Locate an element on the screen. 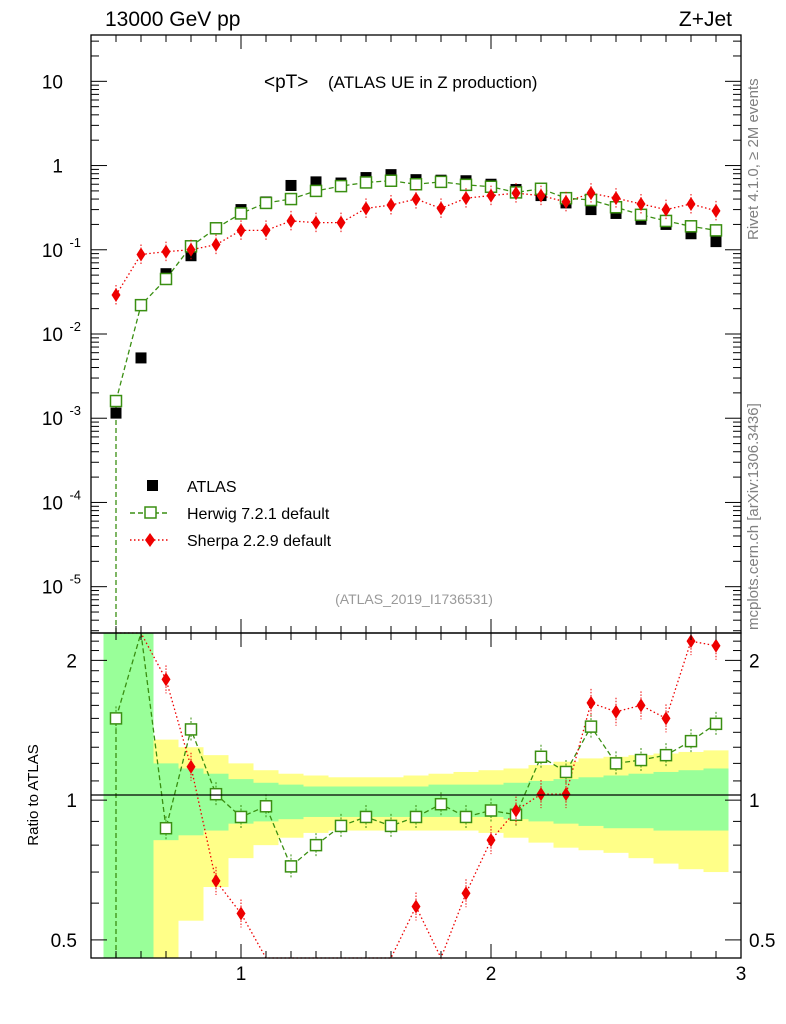 The height and width of the screenshot is (1024, 786). plot-subtitle: (ATLAS UE in Z production) is located at coordinates (432, 82).